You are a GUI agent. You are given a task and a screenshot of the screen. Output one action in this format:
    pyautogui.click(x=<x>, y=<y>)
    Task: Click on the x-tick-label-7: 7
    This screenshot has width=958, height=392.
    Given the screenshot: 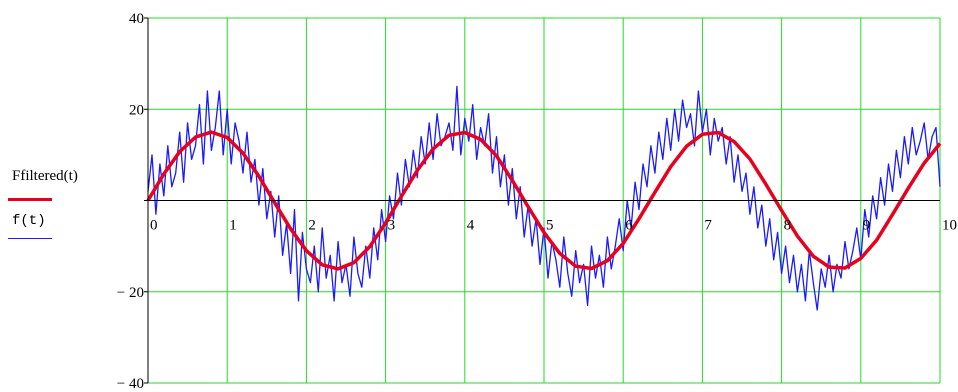 What is the action you would take?
    pyautogui.click(x=708, y=226)
    